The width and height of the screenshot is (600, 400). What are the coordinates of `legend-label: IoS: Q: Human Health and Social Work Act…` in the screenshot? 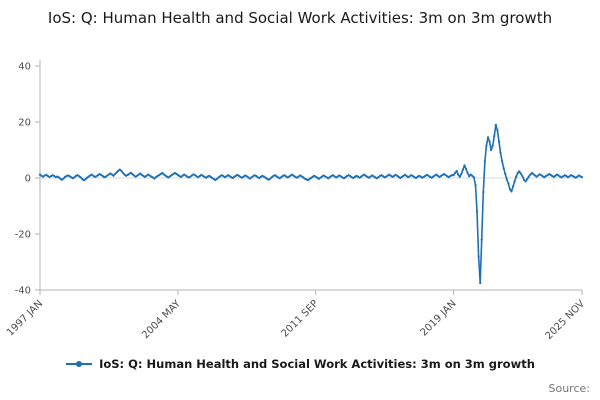 It's located at (317, 364).